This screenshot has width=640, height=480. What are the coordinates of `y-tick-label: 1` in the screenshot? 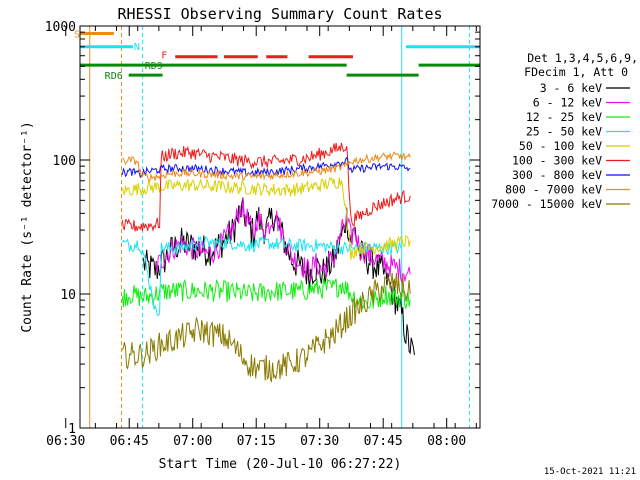 It's located at (72, 429).